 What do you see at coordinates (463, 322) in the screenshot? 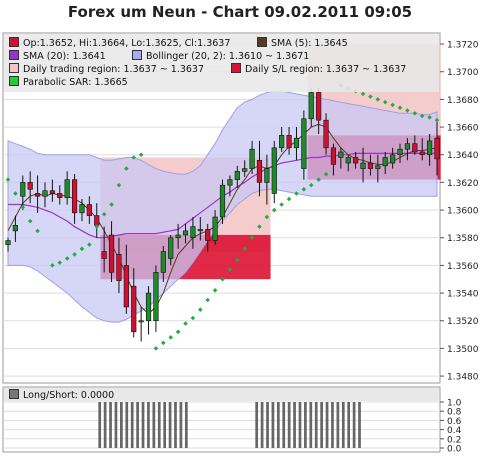
I see `y-tick-label: 1.3520` at bounding box center [463, 322].